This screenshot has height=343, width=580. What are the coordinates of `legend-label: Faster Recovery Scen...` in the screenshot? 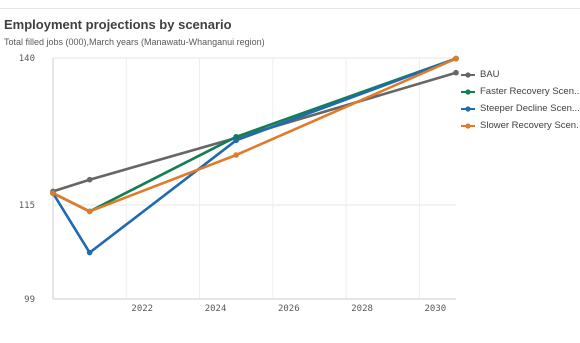 It's located at (529, 91).